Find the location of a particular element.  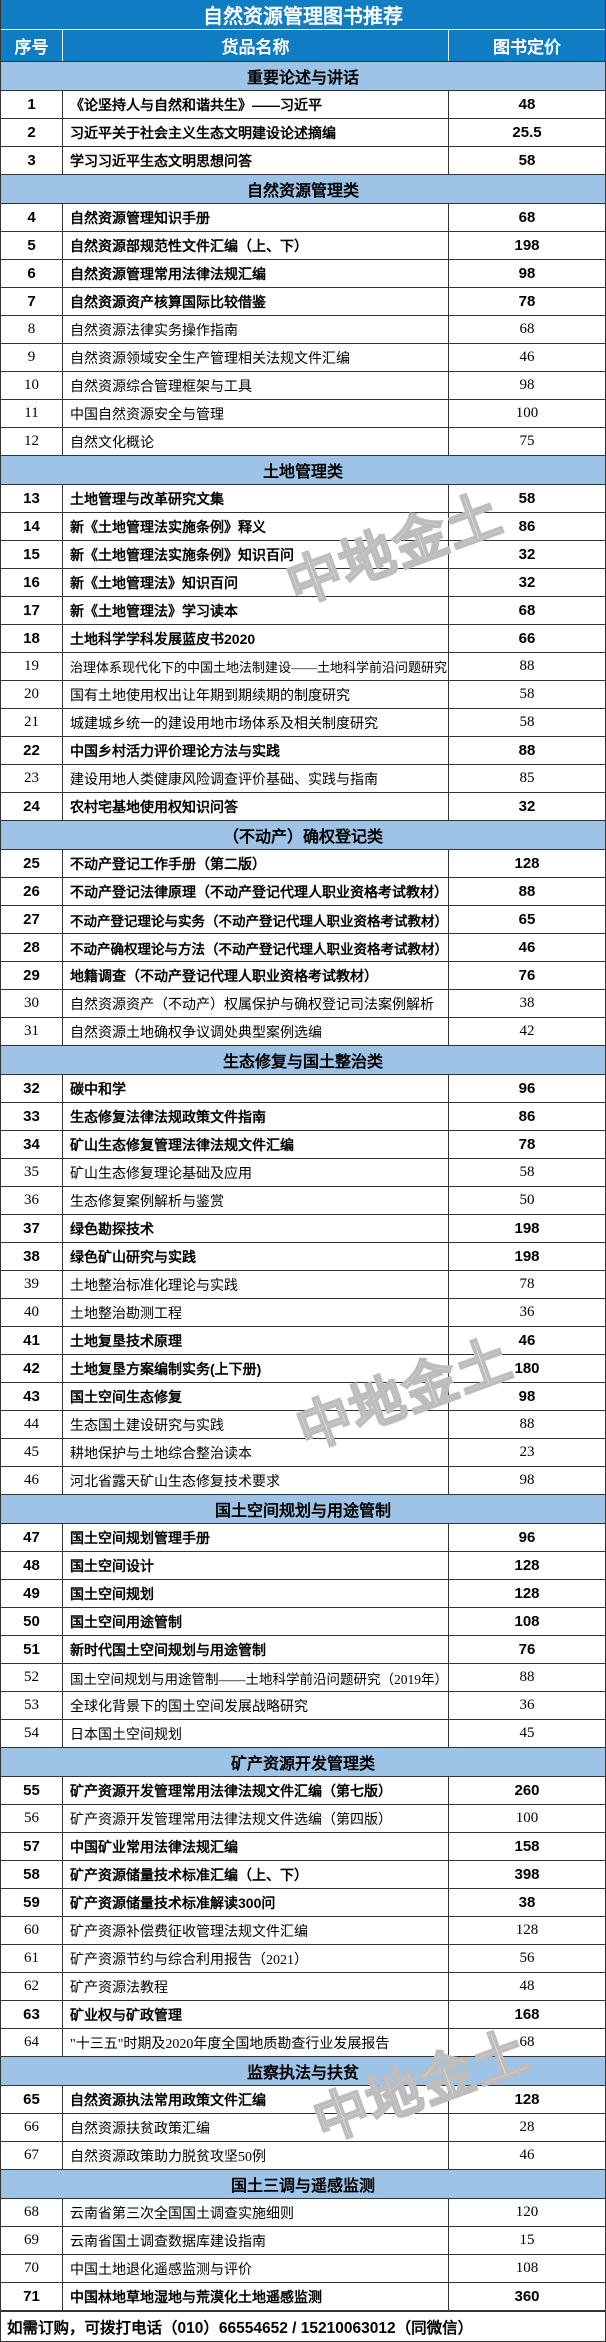

book-title: 土地复垦方案编制实务(上下册) is located at coordinates (256, 1368).